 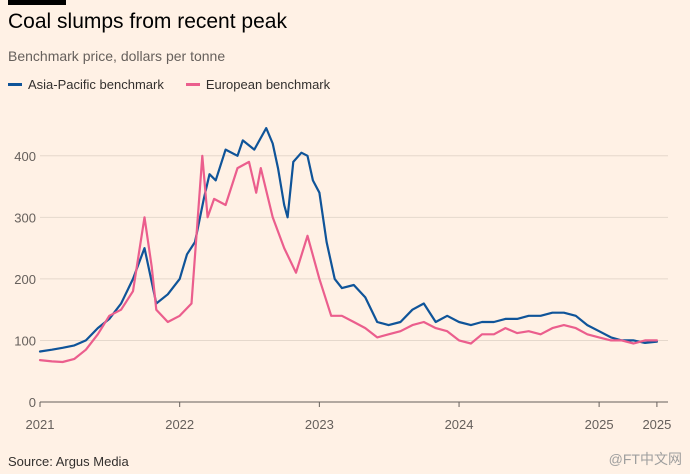 What do you see at coordinates (645, 459) in the screenshot?
I see `watermark: @FT中文网` at bounding box center [645, 459].